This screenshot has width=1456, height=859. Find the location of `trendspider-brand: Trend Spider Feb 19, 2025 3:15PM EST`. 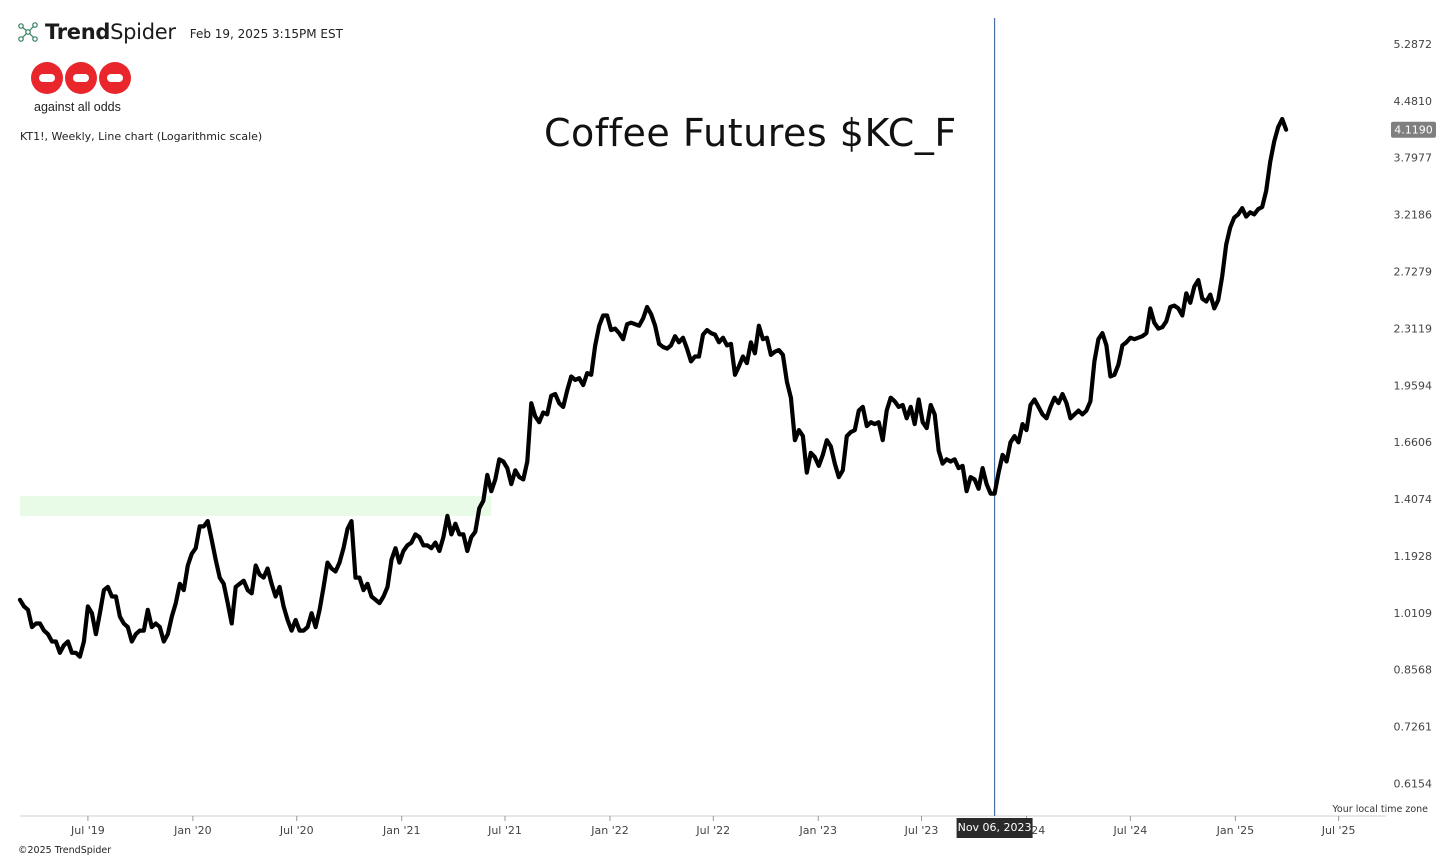

trendspider-brand: Trend Spider Feb 19, 2025 3:15PM EST is located at coordinates (179, 32).